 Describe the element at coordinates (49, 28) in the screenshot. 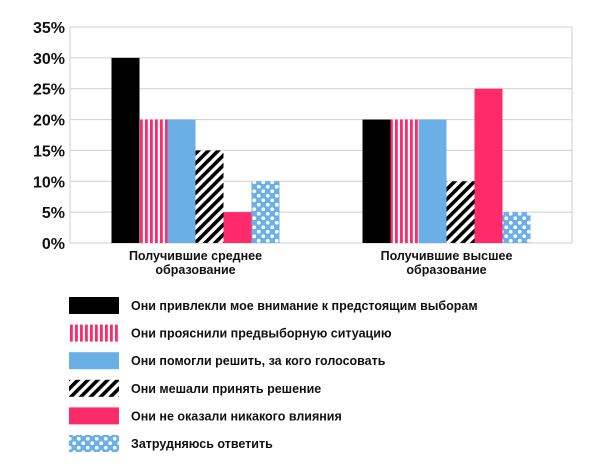

I see `y-tick-label: 35%` at that location.